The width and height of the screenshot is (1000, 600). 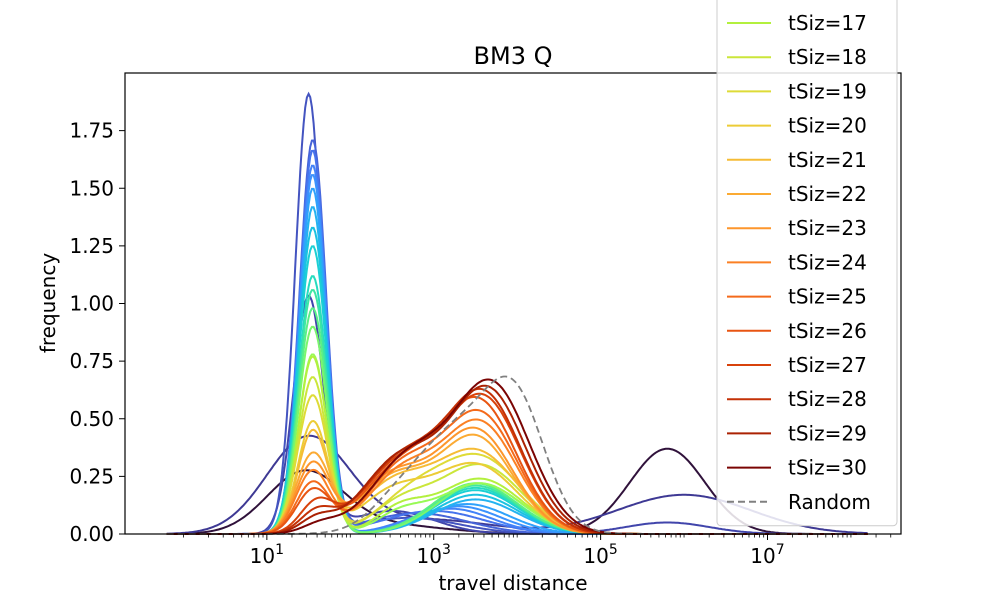 What do you see at coordinates (827, 194) in the screenshot?
I see `legend-label: tSiz=22` at bounding box center [827, 194].